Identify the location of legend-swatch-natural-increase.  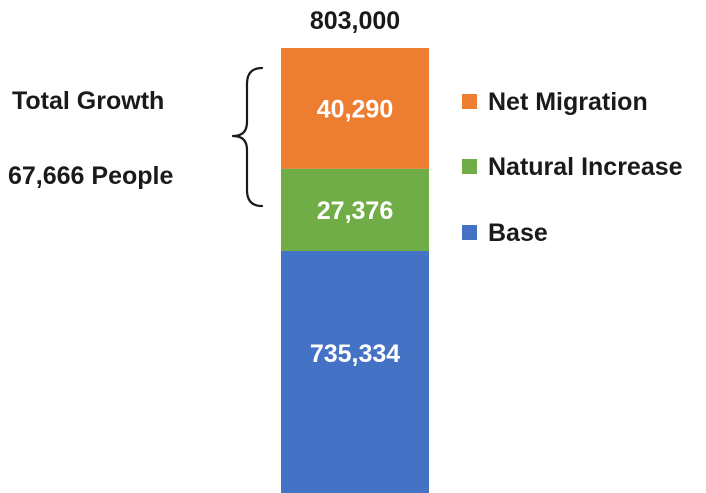
(469, 166).